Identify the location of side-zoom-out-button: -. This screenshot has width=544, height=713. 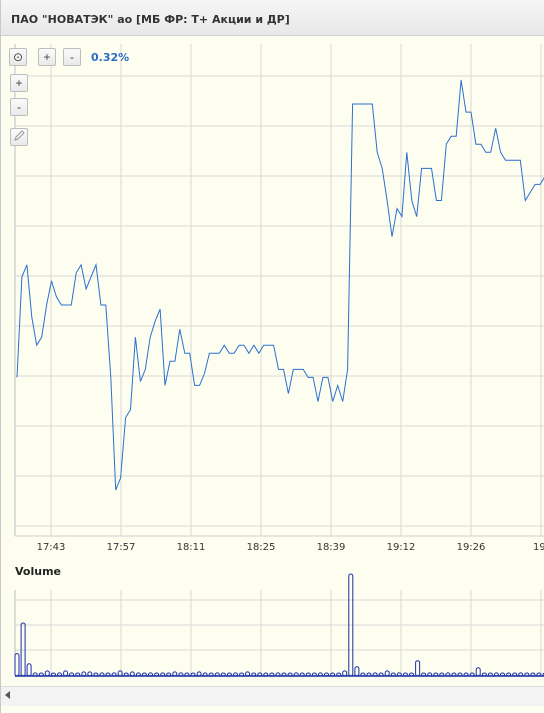
(19, 107).